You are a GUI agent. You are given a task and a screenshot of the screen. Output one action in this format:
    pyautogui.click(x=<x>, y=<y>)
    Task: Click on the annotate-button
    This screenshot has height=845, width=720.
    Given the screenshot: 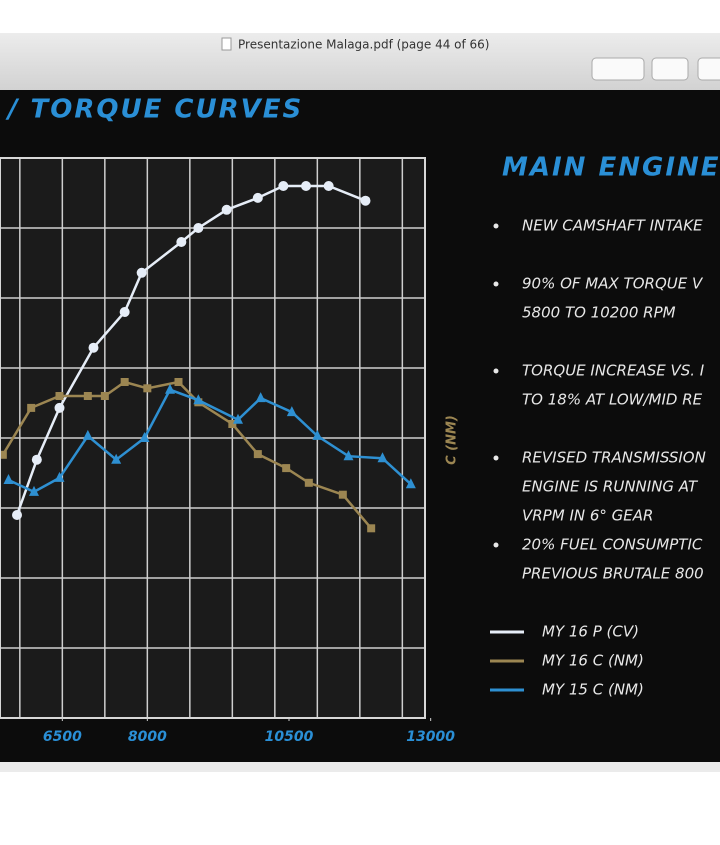 What is the action you would take?
    pyautogui.click(x=618, y=69)
    